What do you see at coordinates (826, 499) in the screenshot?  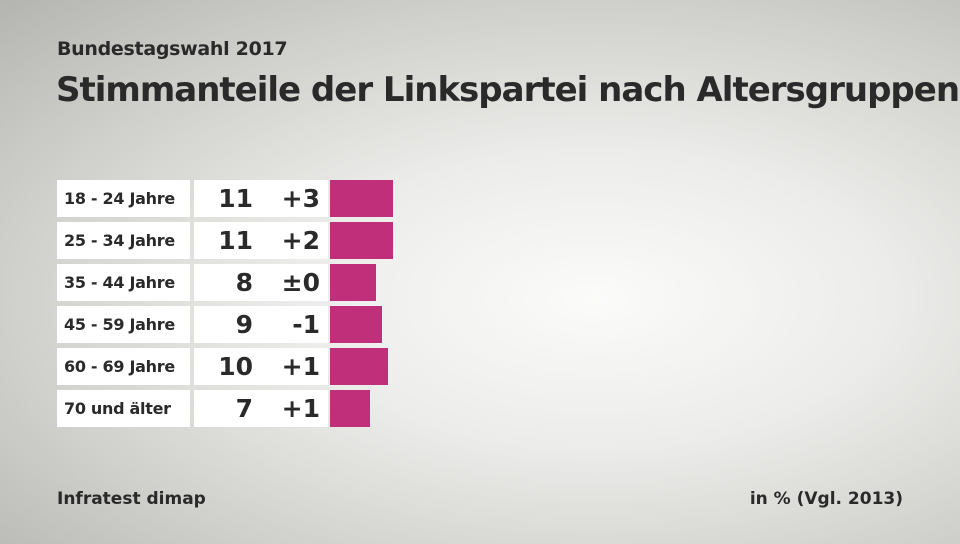 I see `unit-label: in % (Vgl. 2013)` at bounding box center [826, 499].